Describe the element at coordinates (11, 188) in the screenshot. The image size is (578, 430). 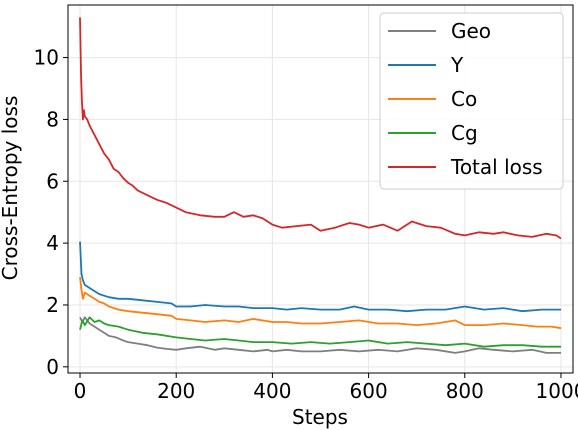
I see `y-axis-label: Cross-Entropy loss` at that location.